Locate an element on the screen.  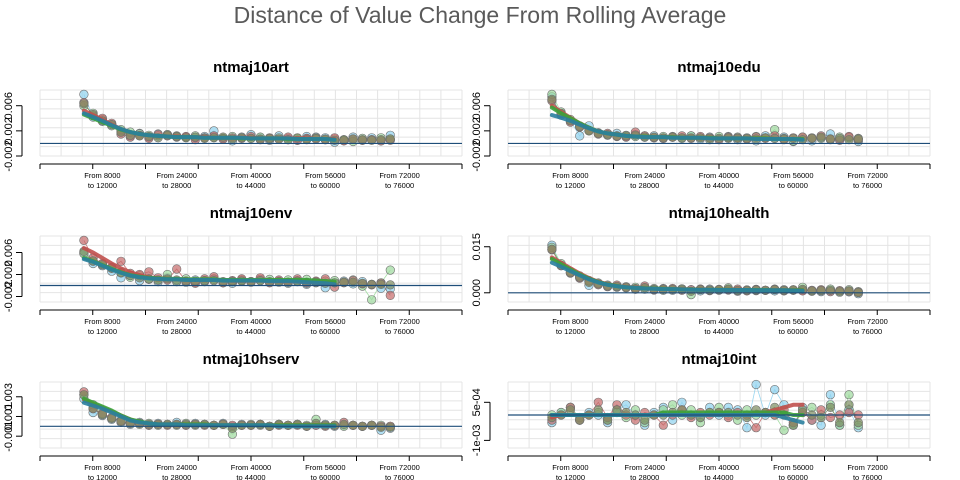
grid is located at coordinates (251, 415).